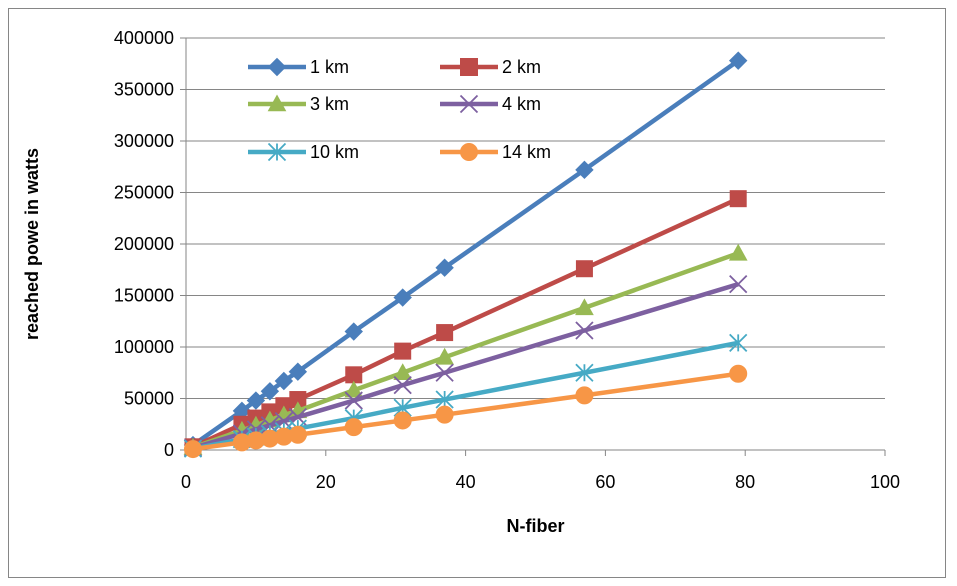  I want to click on legend-label: 3 km, so click(329, 104).